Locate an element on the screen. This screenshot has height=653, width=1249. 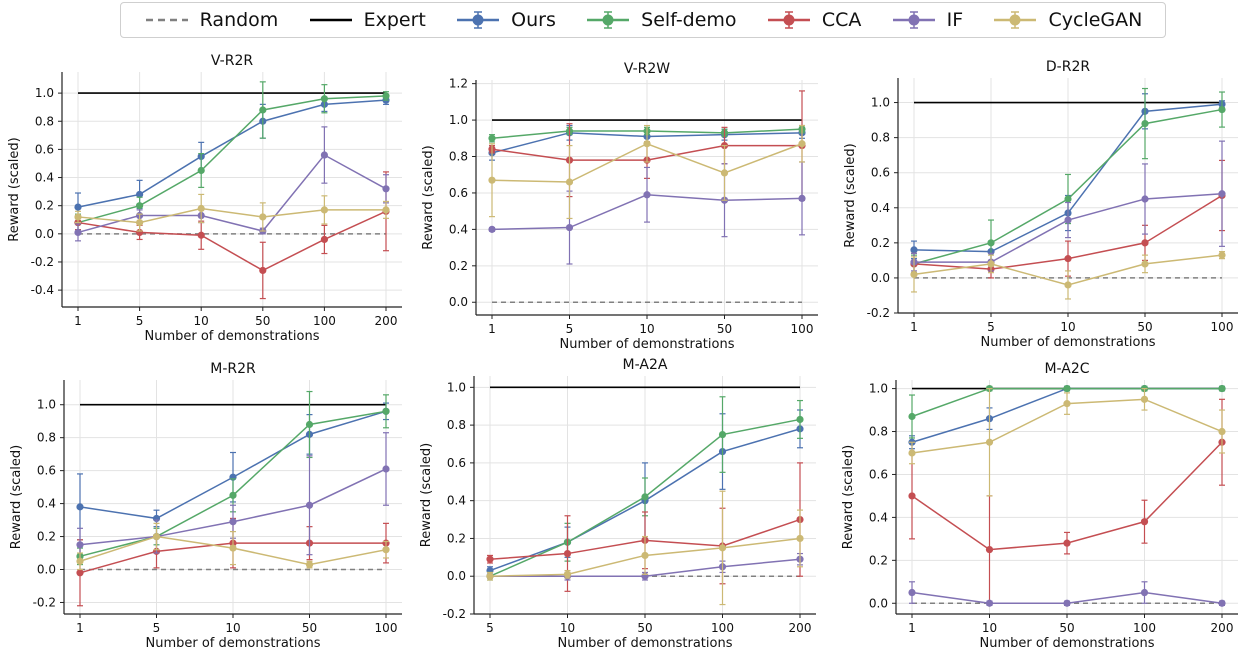
chart-title: M-R2R is located at coordinates (233, 369).